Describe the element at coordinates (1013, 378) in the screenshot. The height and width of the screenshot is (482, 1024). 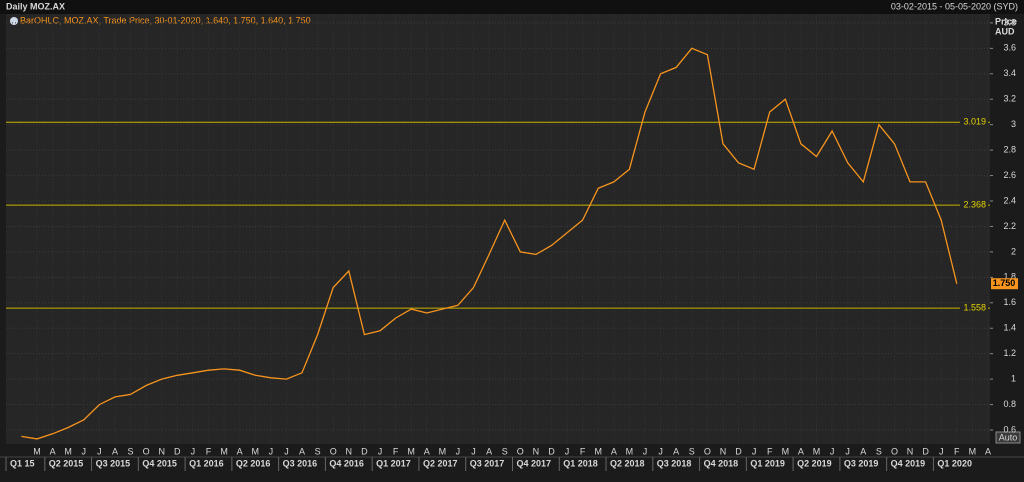
I see `y-tick-label: 1` at that location.